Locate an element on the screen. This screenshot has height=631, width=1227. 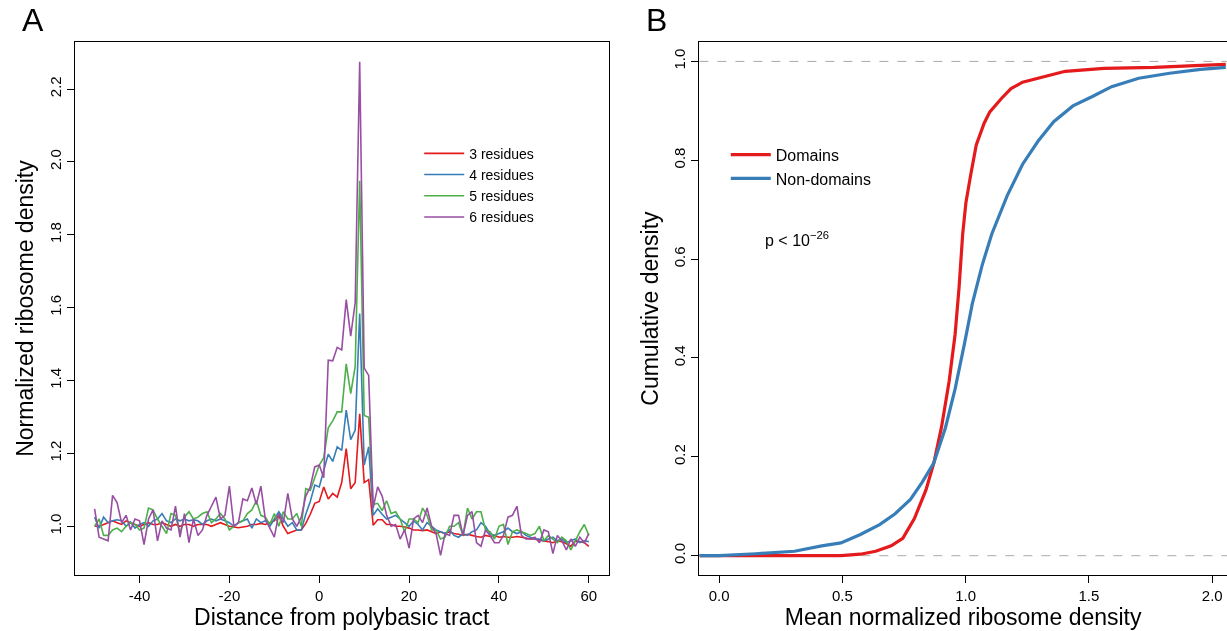
legend-label: Domains is located at coordinates (807, 155).